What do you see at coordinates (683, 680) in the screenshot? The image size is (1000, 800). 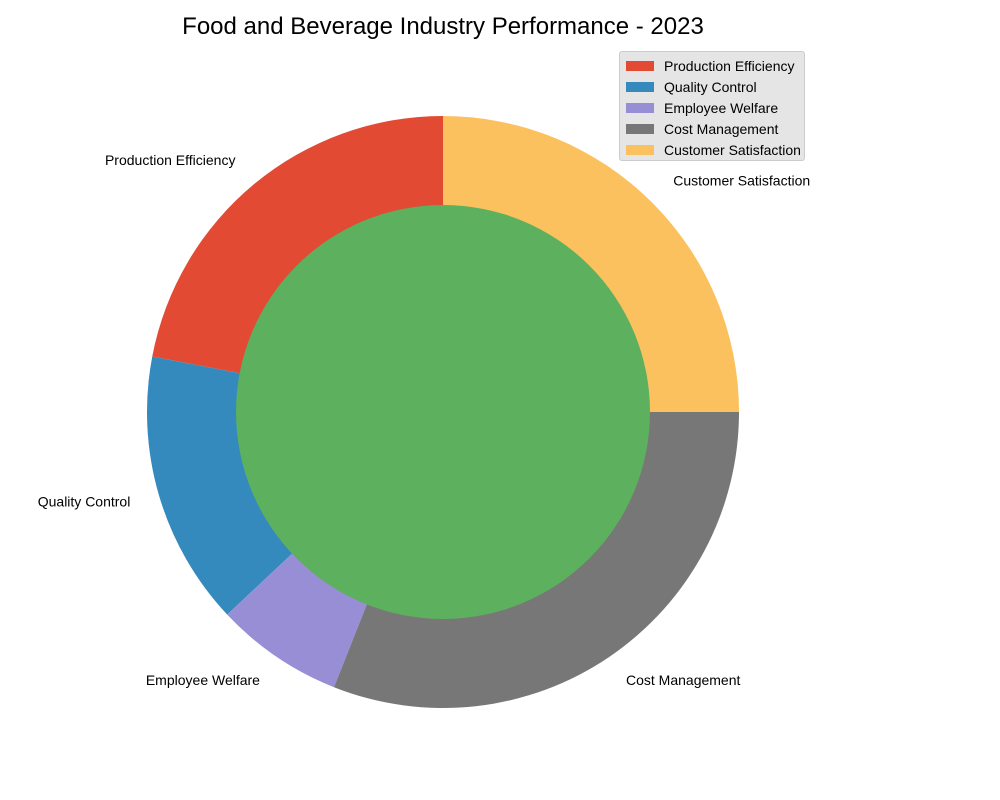 I see `slice-label-cost-management: Cost Management` at bounding box center [683, 680].